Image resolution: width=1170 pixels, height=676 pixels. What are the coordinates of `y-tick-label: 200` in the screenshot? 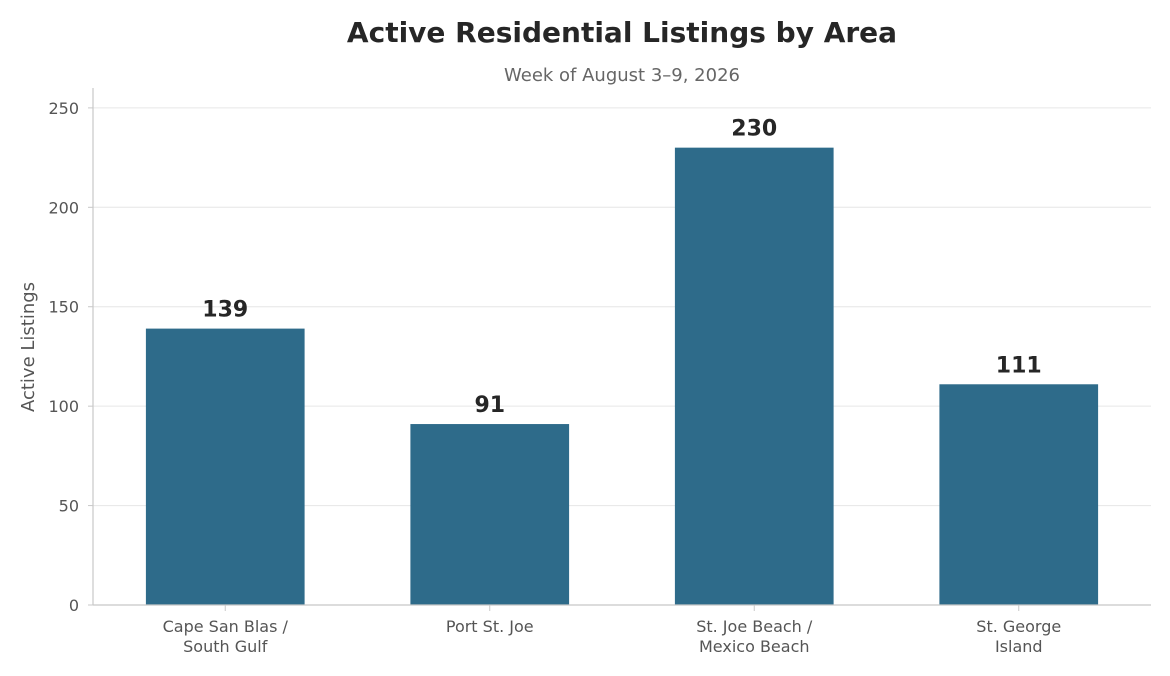 It's located at (63, 207).